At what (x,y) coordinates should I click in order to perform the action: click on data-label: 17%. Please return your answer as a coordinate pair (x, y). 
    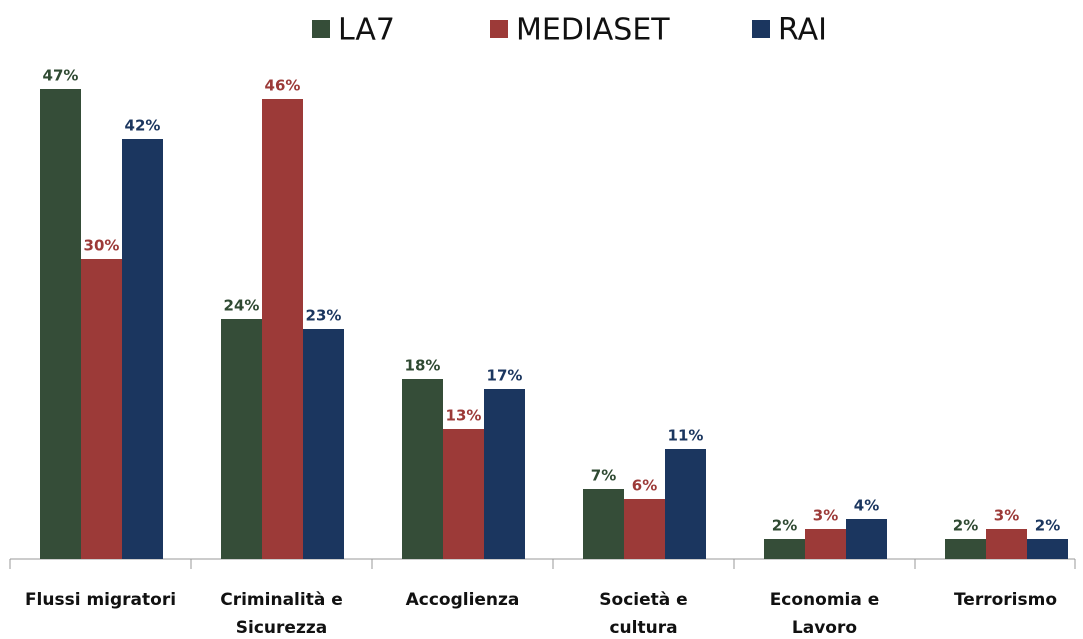
    Looking at the image, I should click on (505, 376).